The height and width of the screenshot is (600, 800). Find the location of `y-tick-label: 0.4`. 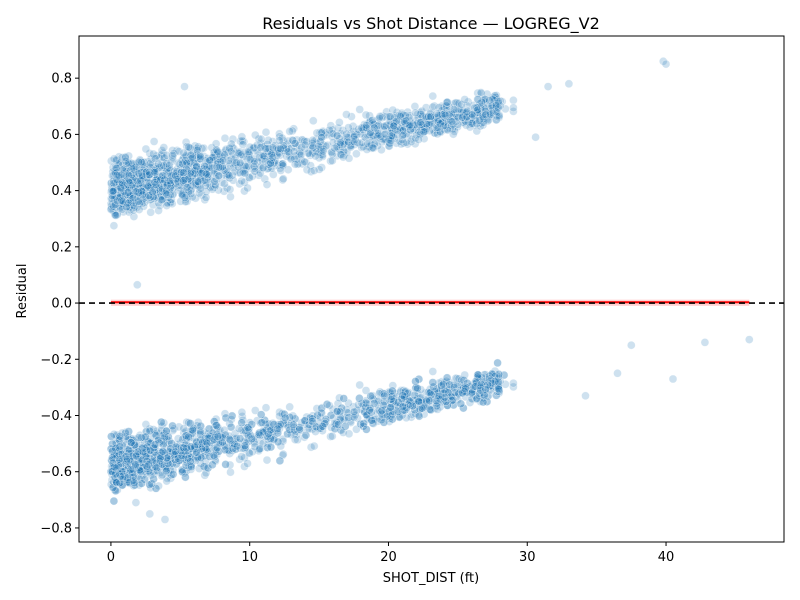

y-tick-label: 0.4 is located at coordinates (61, 191).